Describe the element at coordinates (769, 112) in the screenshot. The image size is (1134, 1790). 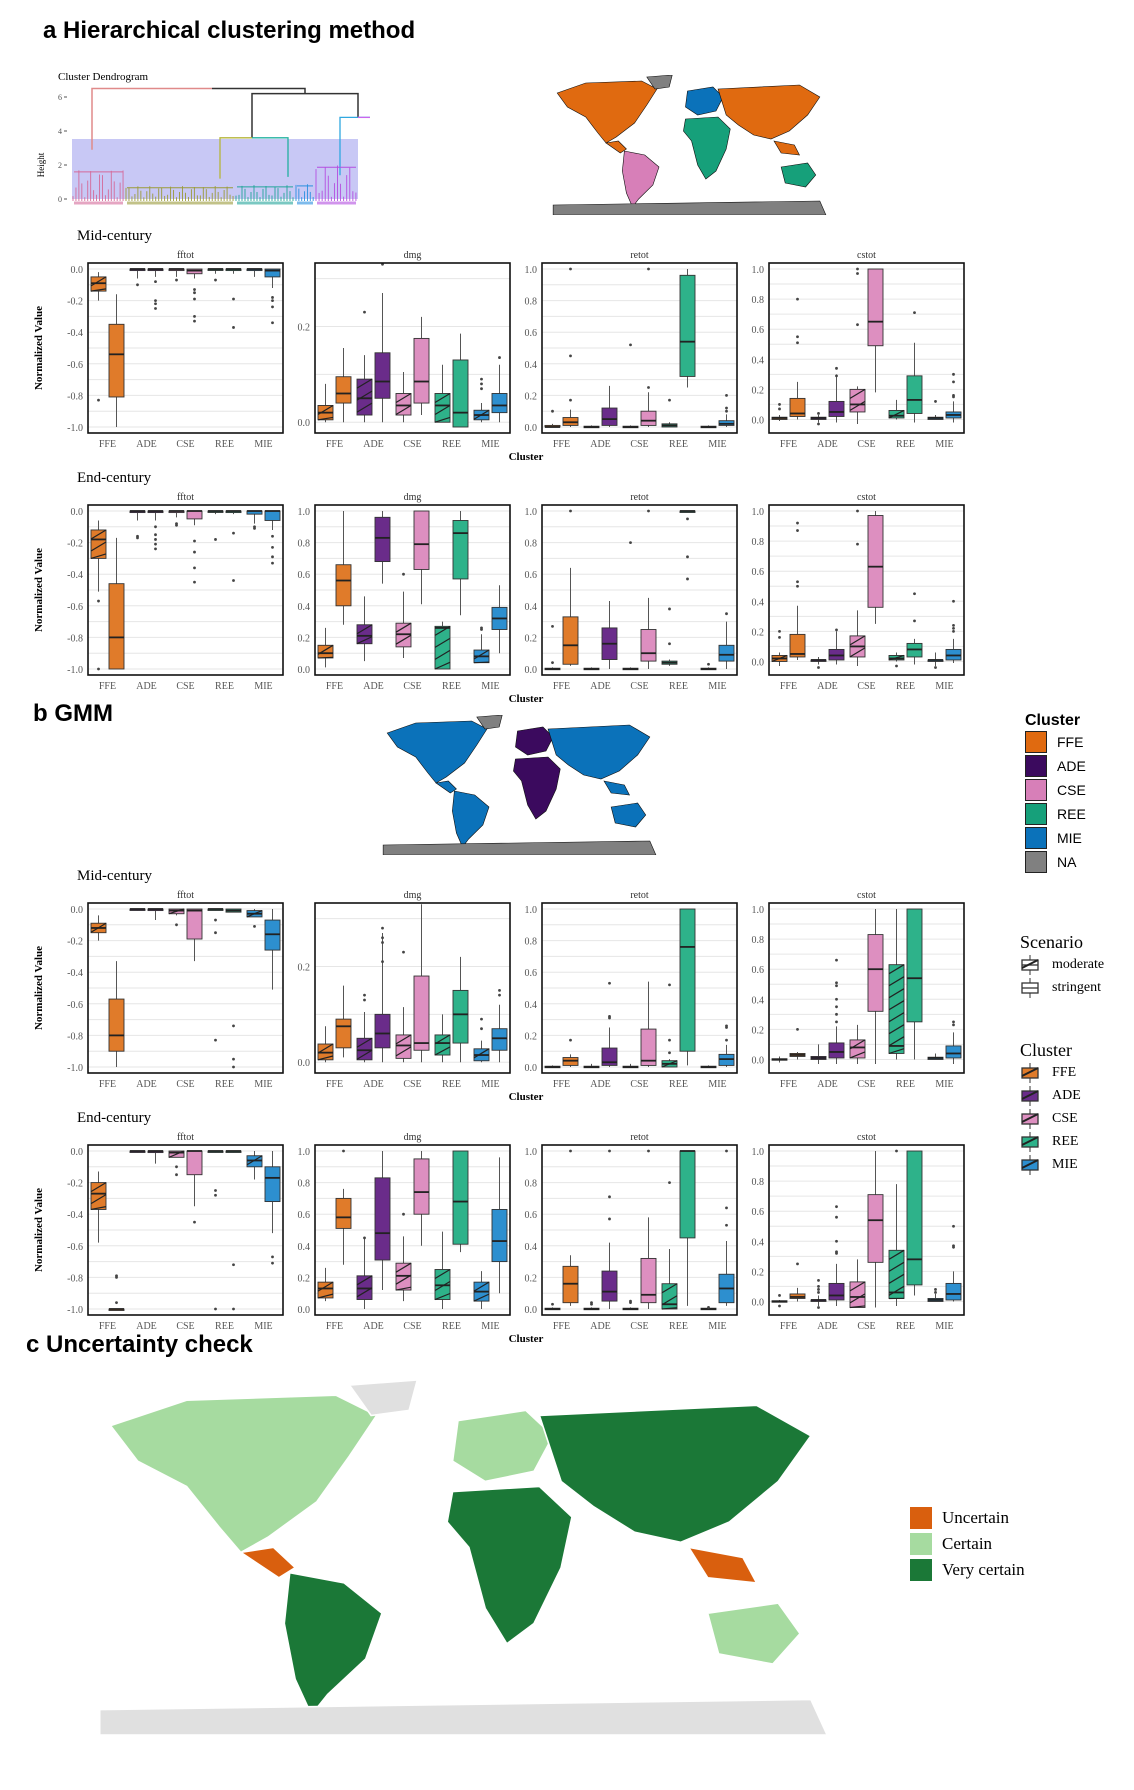
I see `region-as` at that location.